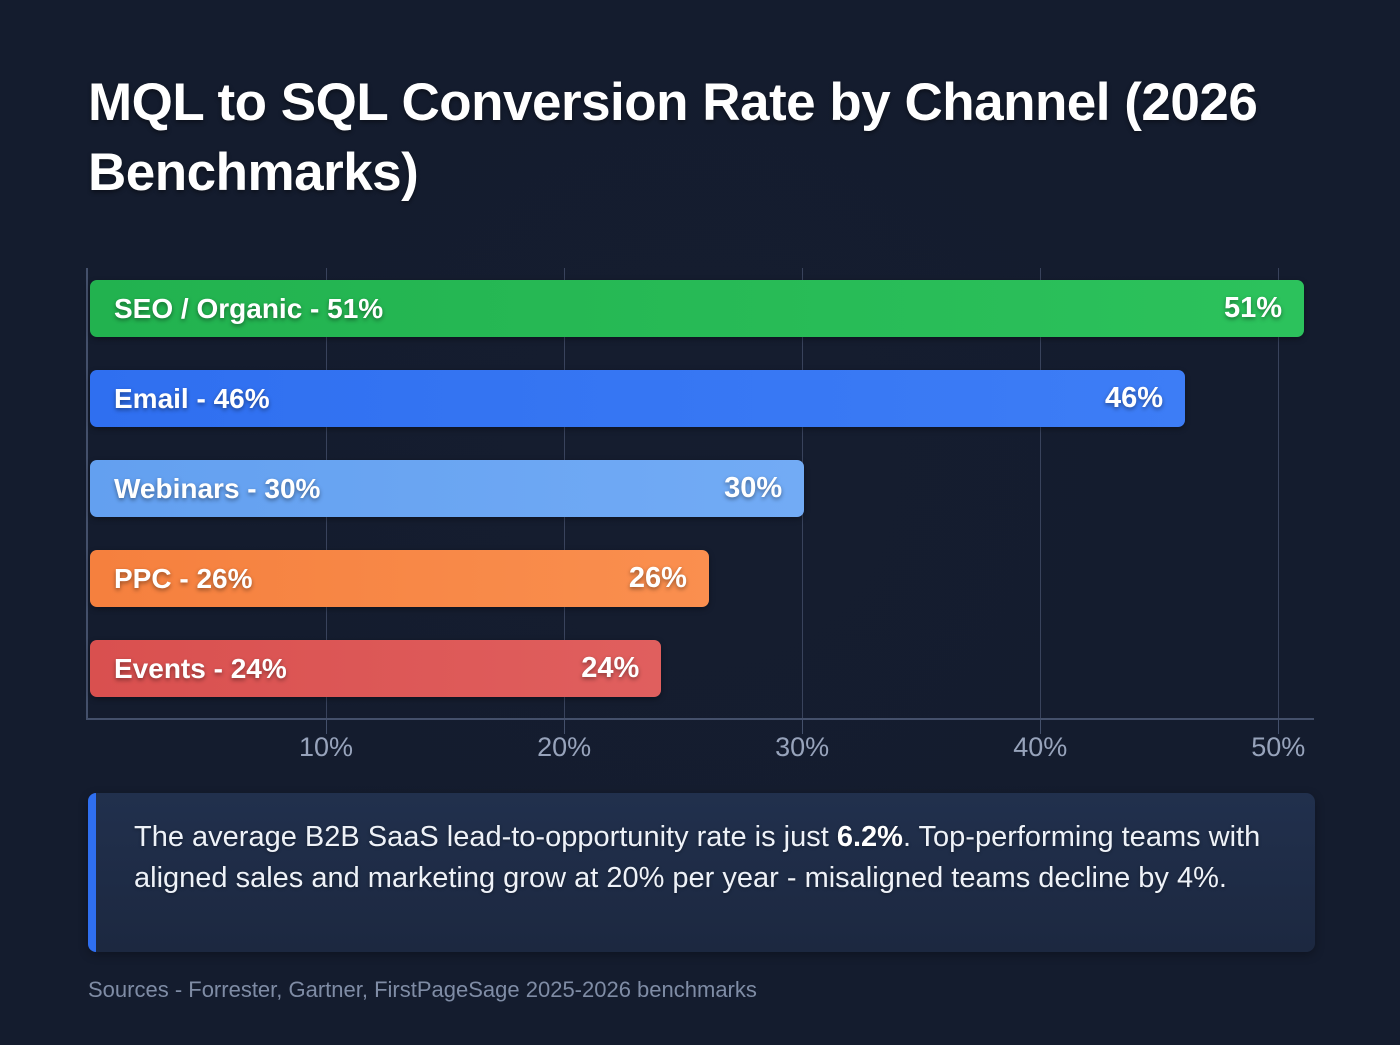  Describe the element at coordinates (610, 668) in the screenshot. I see `bar-value-label: 24%` at that location.